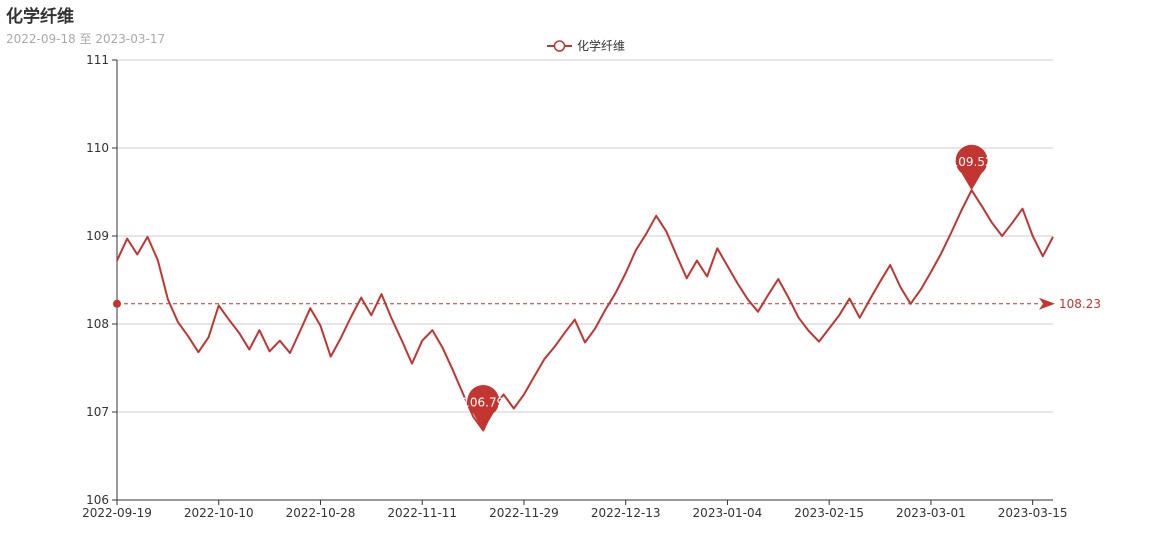 This screenshot has width=1170, height=560. Describe the element at coordinates (483, 402) in the screenshot. I see `min-mark-label: 106.79` at that location.